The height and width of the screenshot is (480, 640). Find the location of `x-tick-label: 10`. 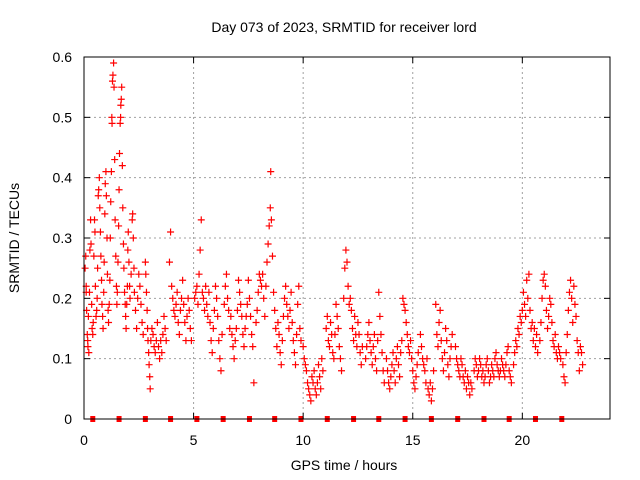

x-tick-label: 10 is located at coordinates (303, 440).